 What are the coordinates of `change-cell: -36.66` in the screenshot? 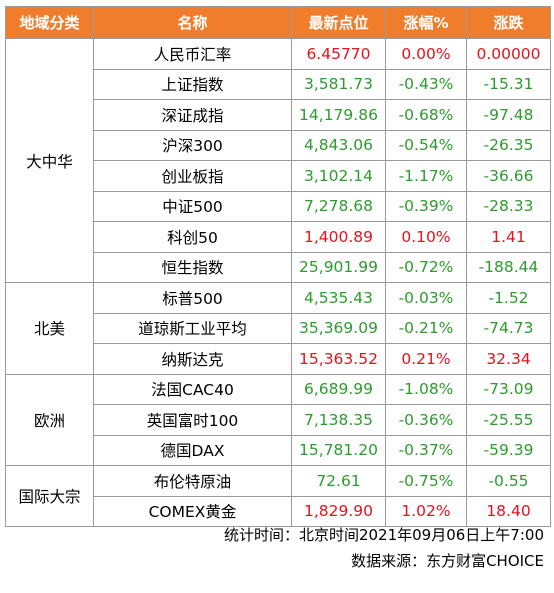 It's located at (508, 176).